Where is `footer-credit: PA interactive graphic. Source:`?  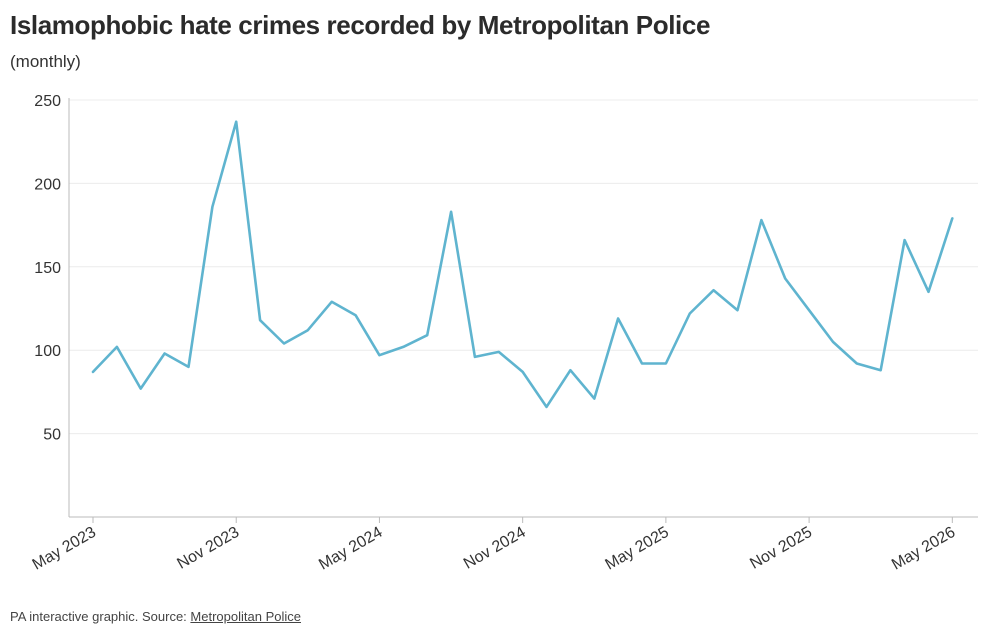 footer-credit: PA interactive graphic. Source: is located at coordinates (100, 616).